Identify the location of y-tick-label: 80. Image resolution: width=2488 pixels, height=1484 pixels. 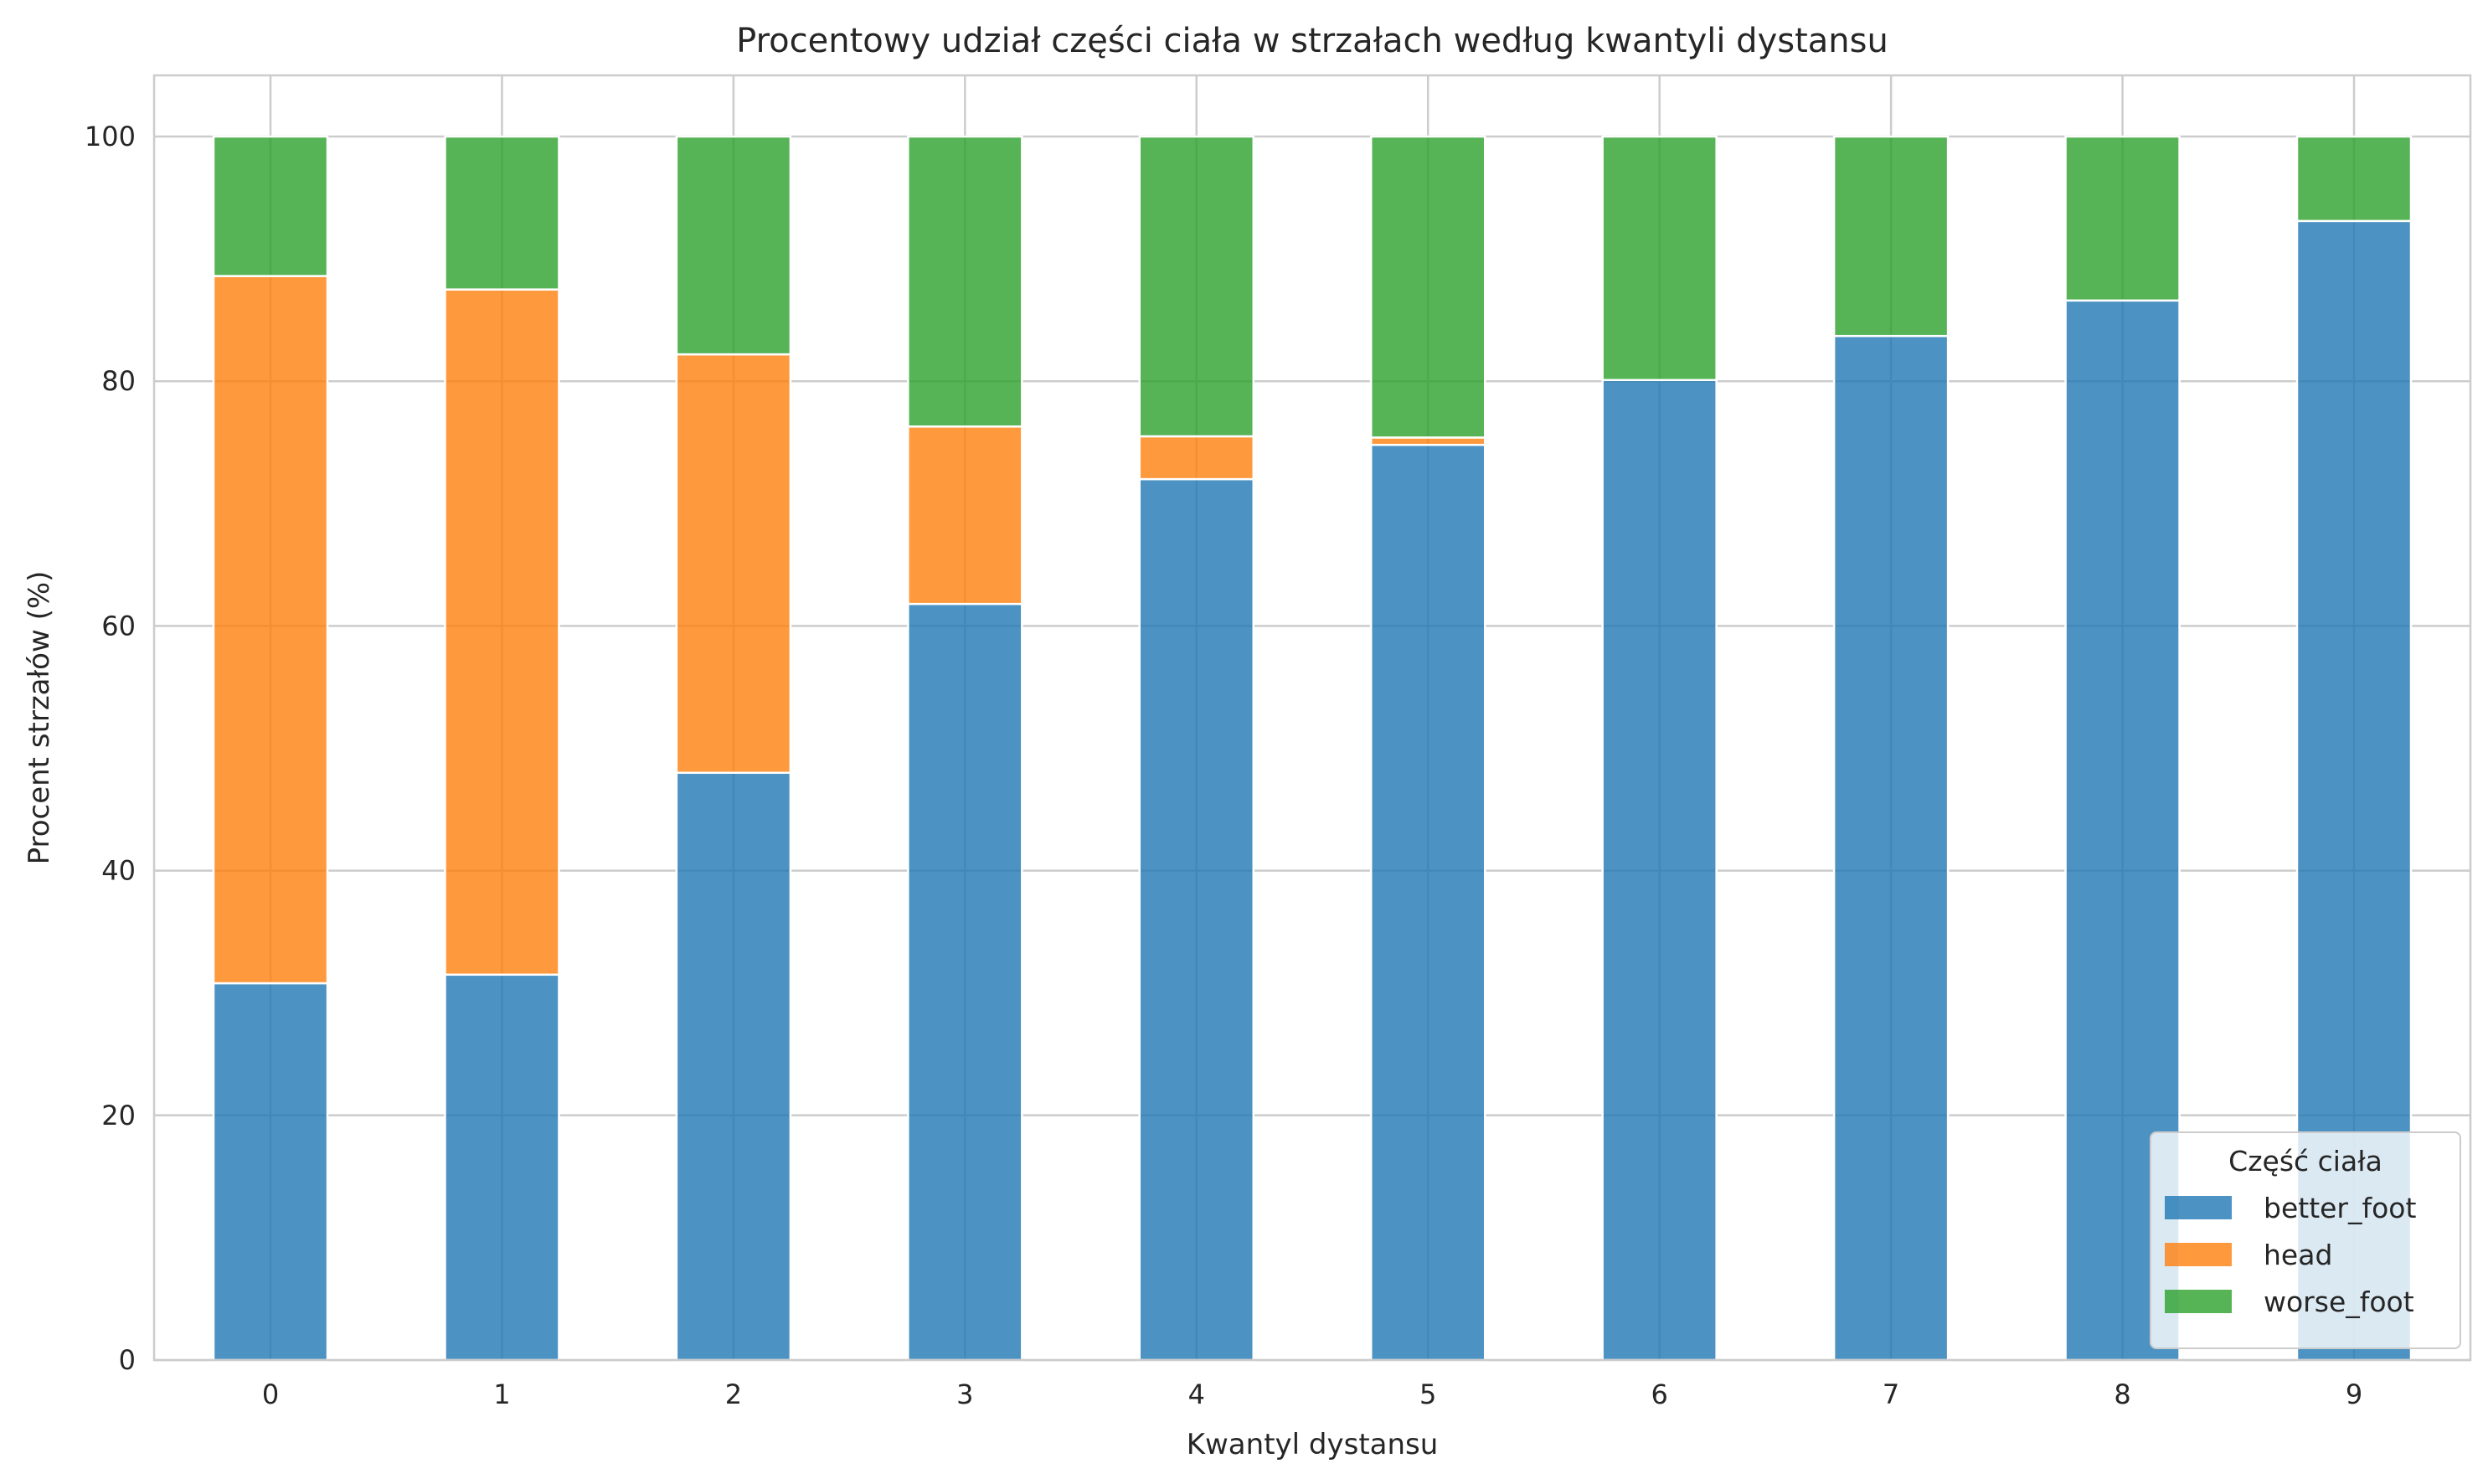
(119, 381).